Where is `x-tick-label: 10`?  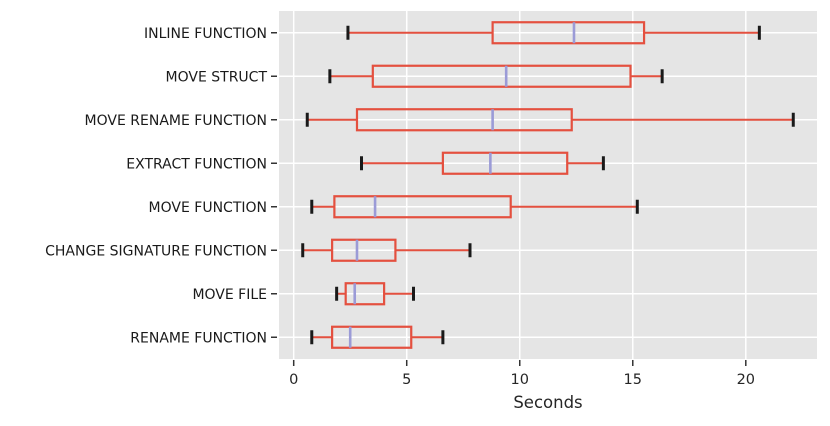 x-tick-label: 10 is located at coordinates (520, 380).